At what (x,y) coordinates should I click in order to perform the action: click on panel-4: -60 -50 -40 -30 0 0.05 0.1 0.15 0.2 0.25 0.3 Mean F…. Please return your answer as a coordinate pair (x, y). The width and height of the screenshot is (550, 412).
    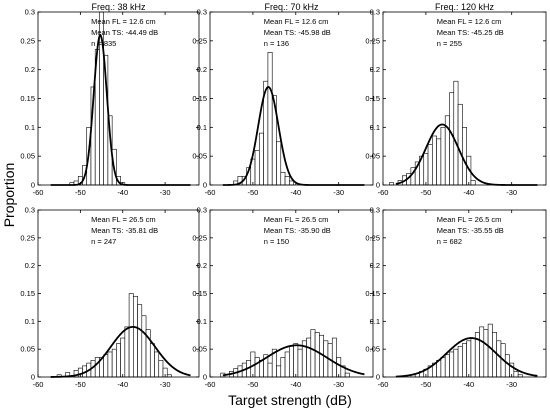
    Looking at the image, I should click on (110, 297).